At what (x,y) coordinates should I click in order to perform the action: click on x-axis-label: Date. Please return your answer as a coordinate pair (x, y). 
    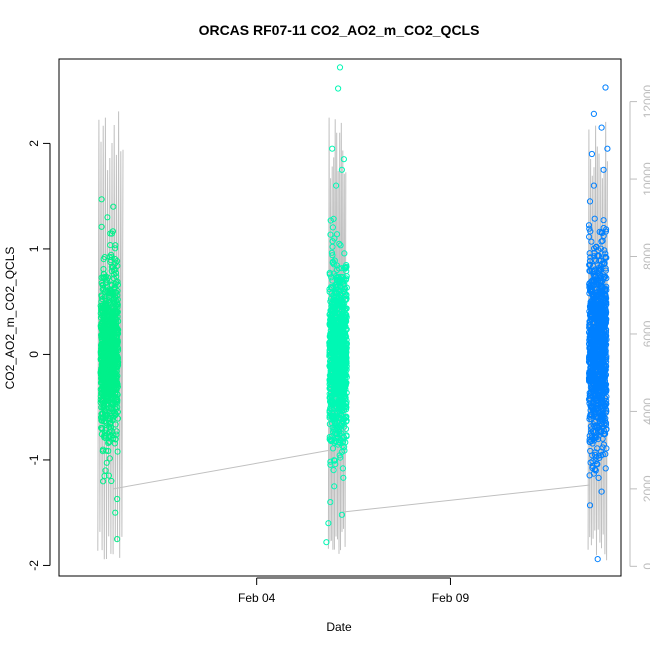
    Looking at the image, I should click on (339, 627).